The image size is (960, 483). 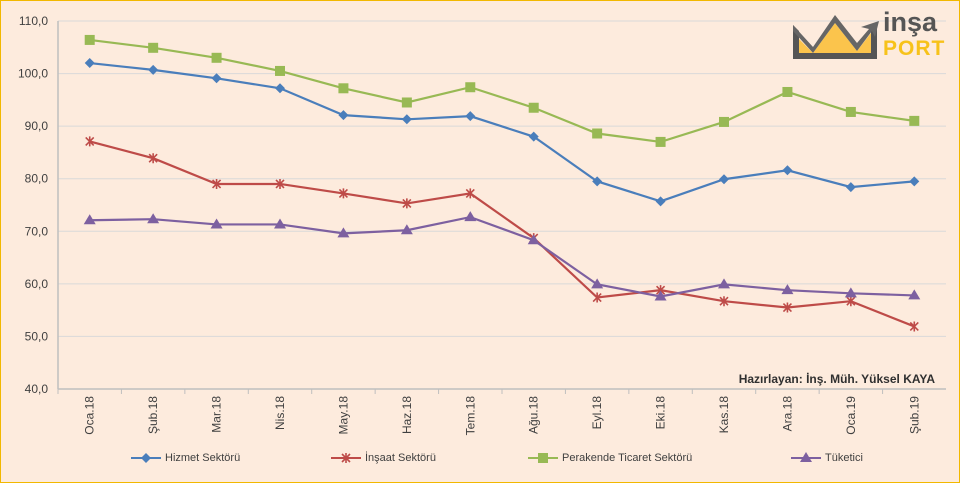 What do you see at coordinates (910, 22) in the screenshot?
I see `logo-text-insa: inşa` at bounding box center [910, 22].